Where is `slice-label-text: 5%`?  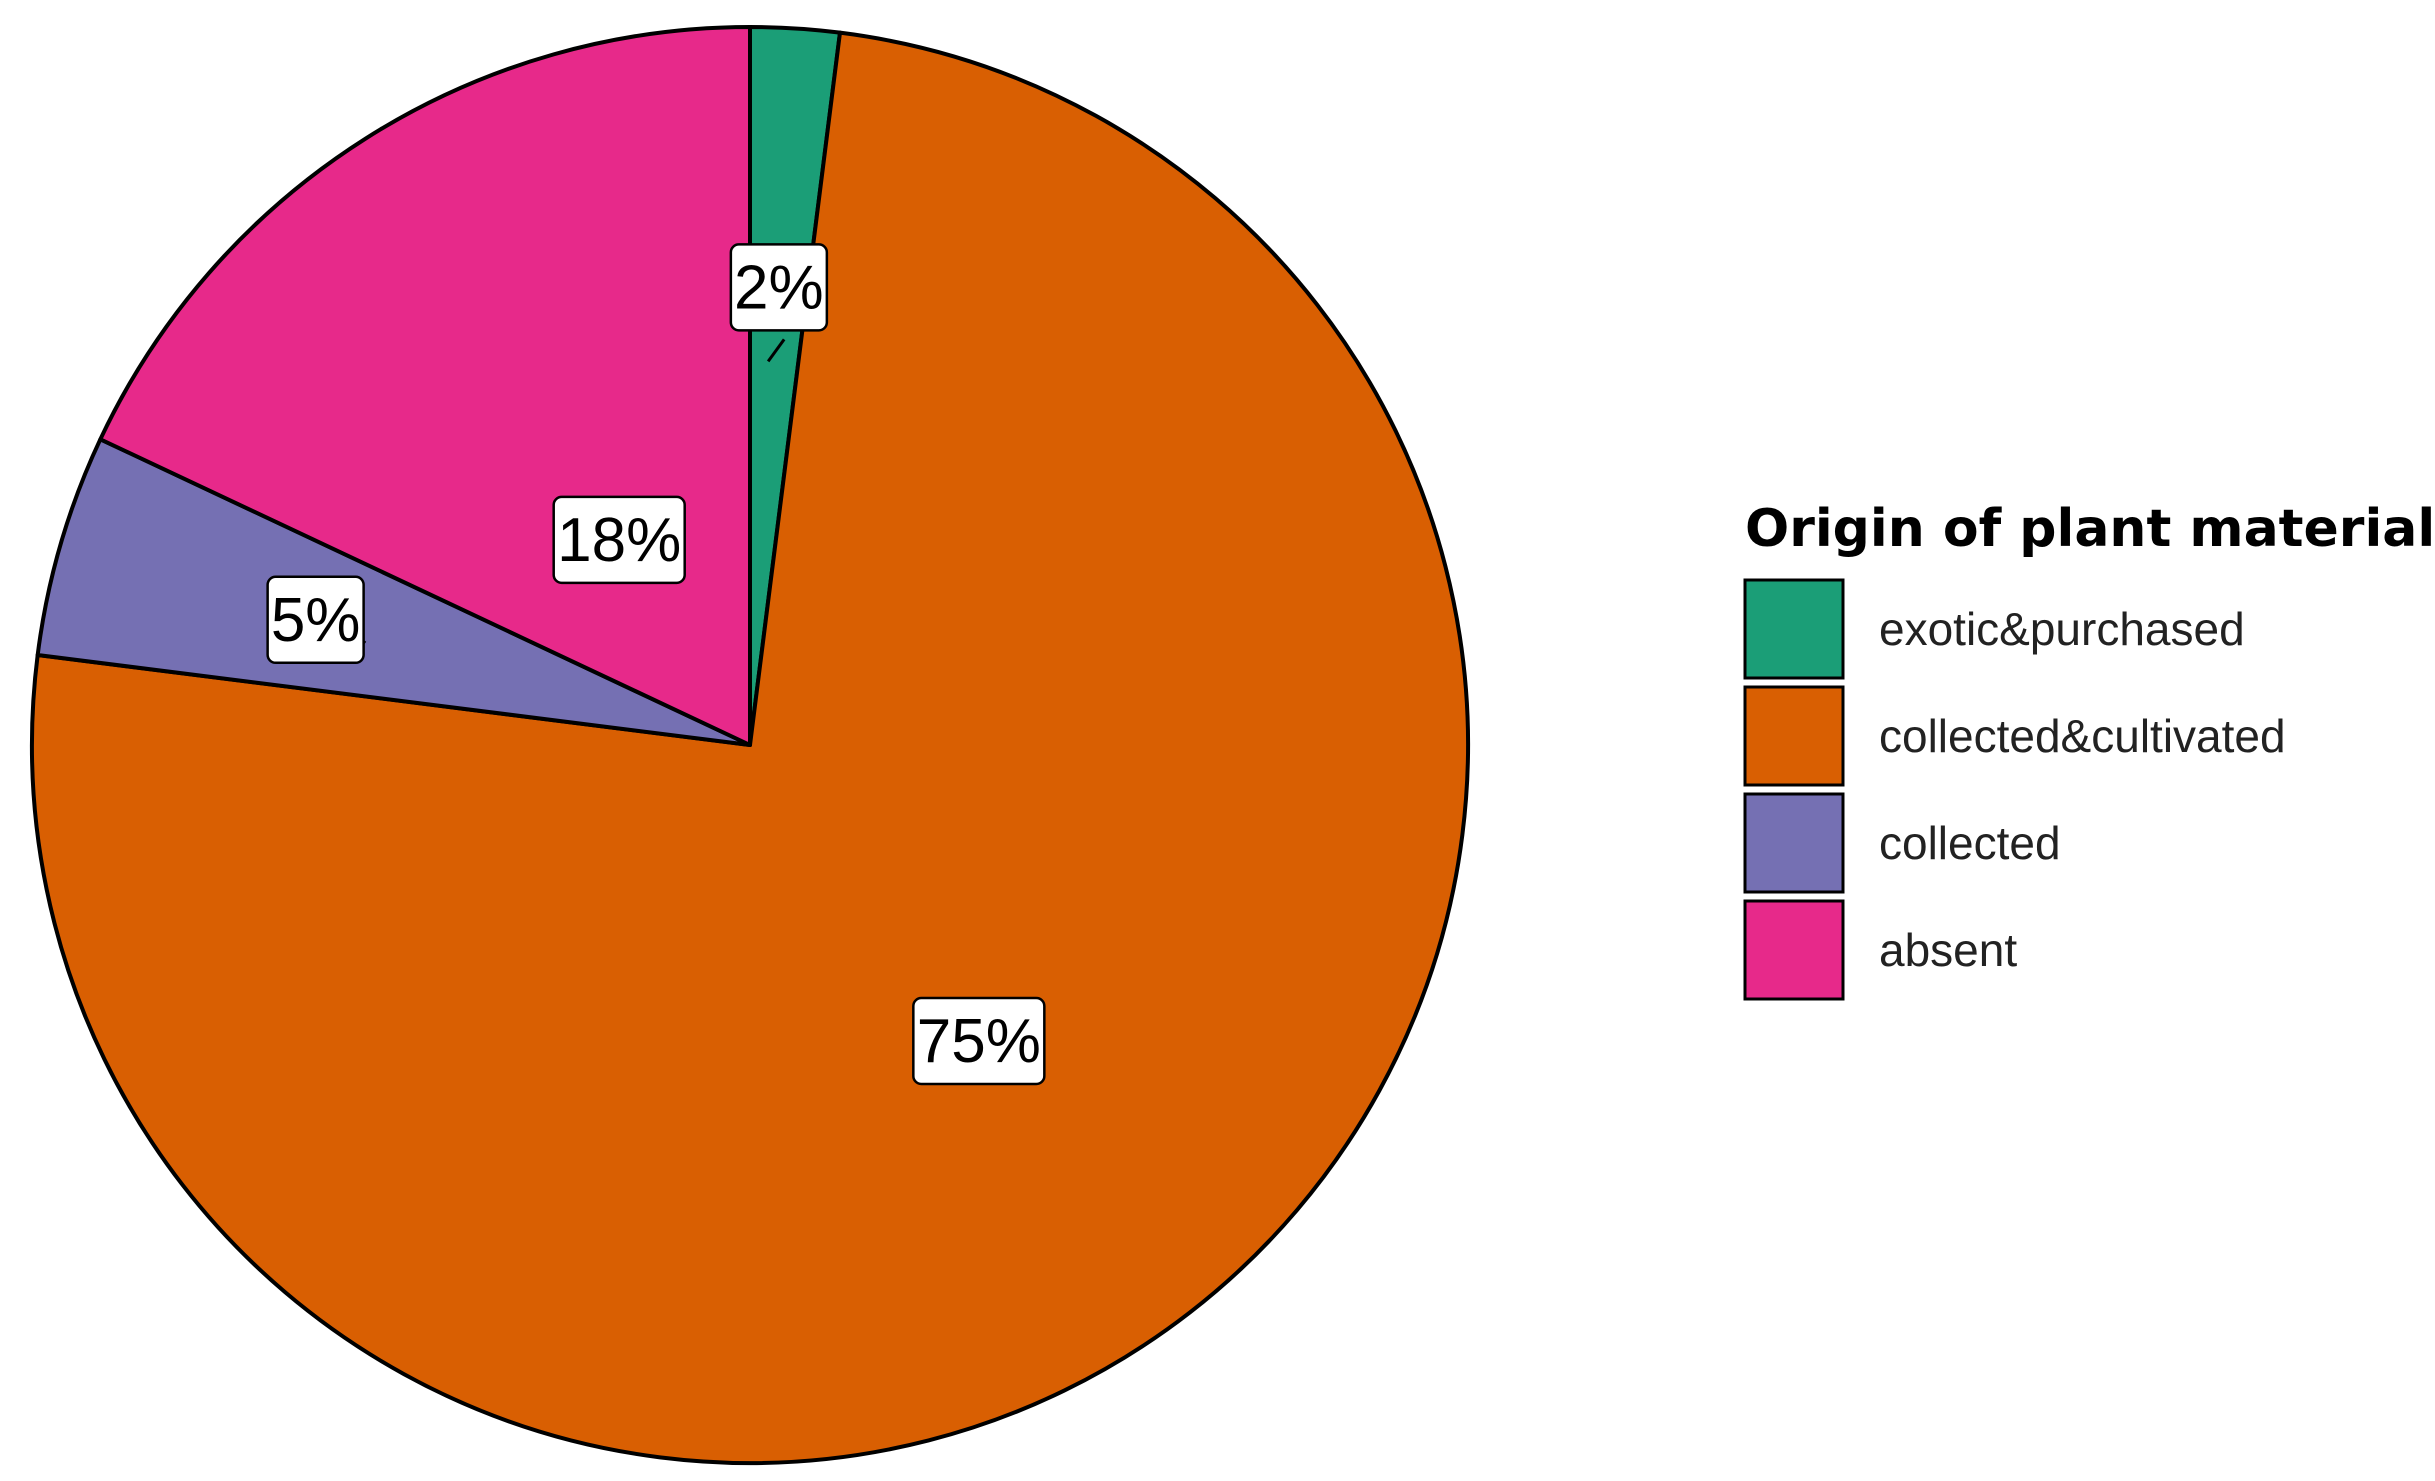 slice-label-text: 5% is located at coordinates (316, 620).